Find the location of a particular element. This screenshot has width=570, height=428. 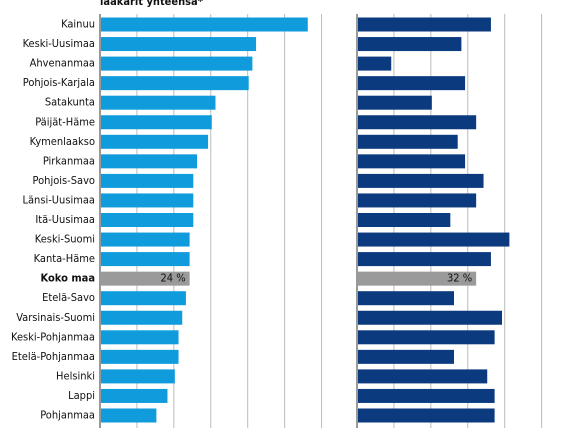

category-label: Varsinais-Suomi is located at coordinates (55, 317).